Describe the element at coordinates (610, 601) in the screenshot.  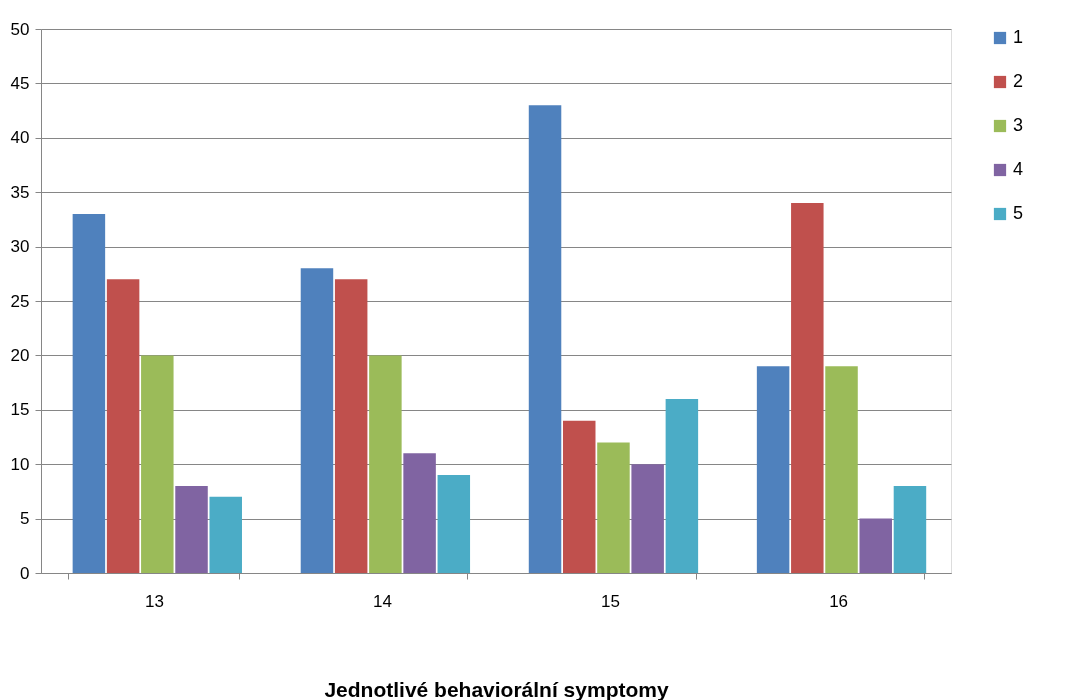
I see `x-tick-label: 15` at that location.